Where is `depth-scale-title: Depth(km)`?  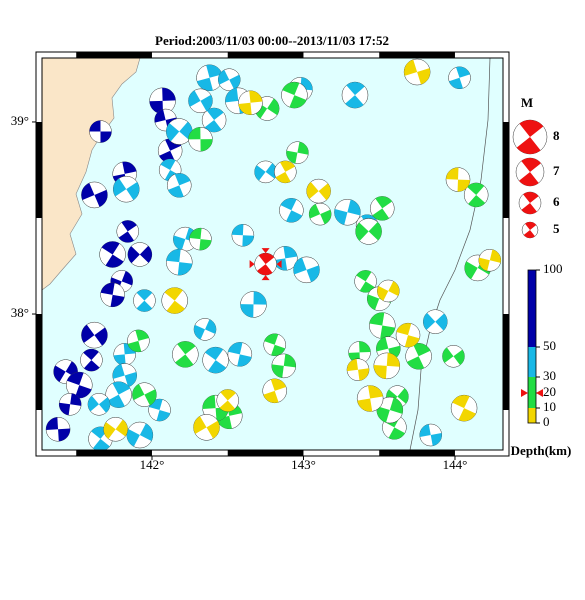
depth-scale-title: Depth(km) is located at coordinates (541, 450).